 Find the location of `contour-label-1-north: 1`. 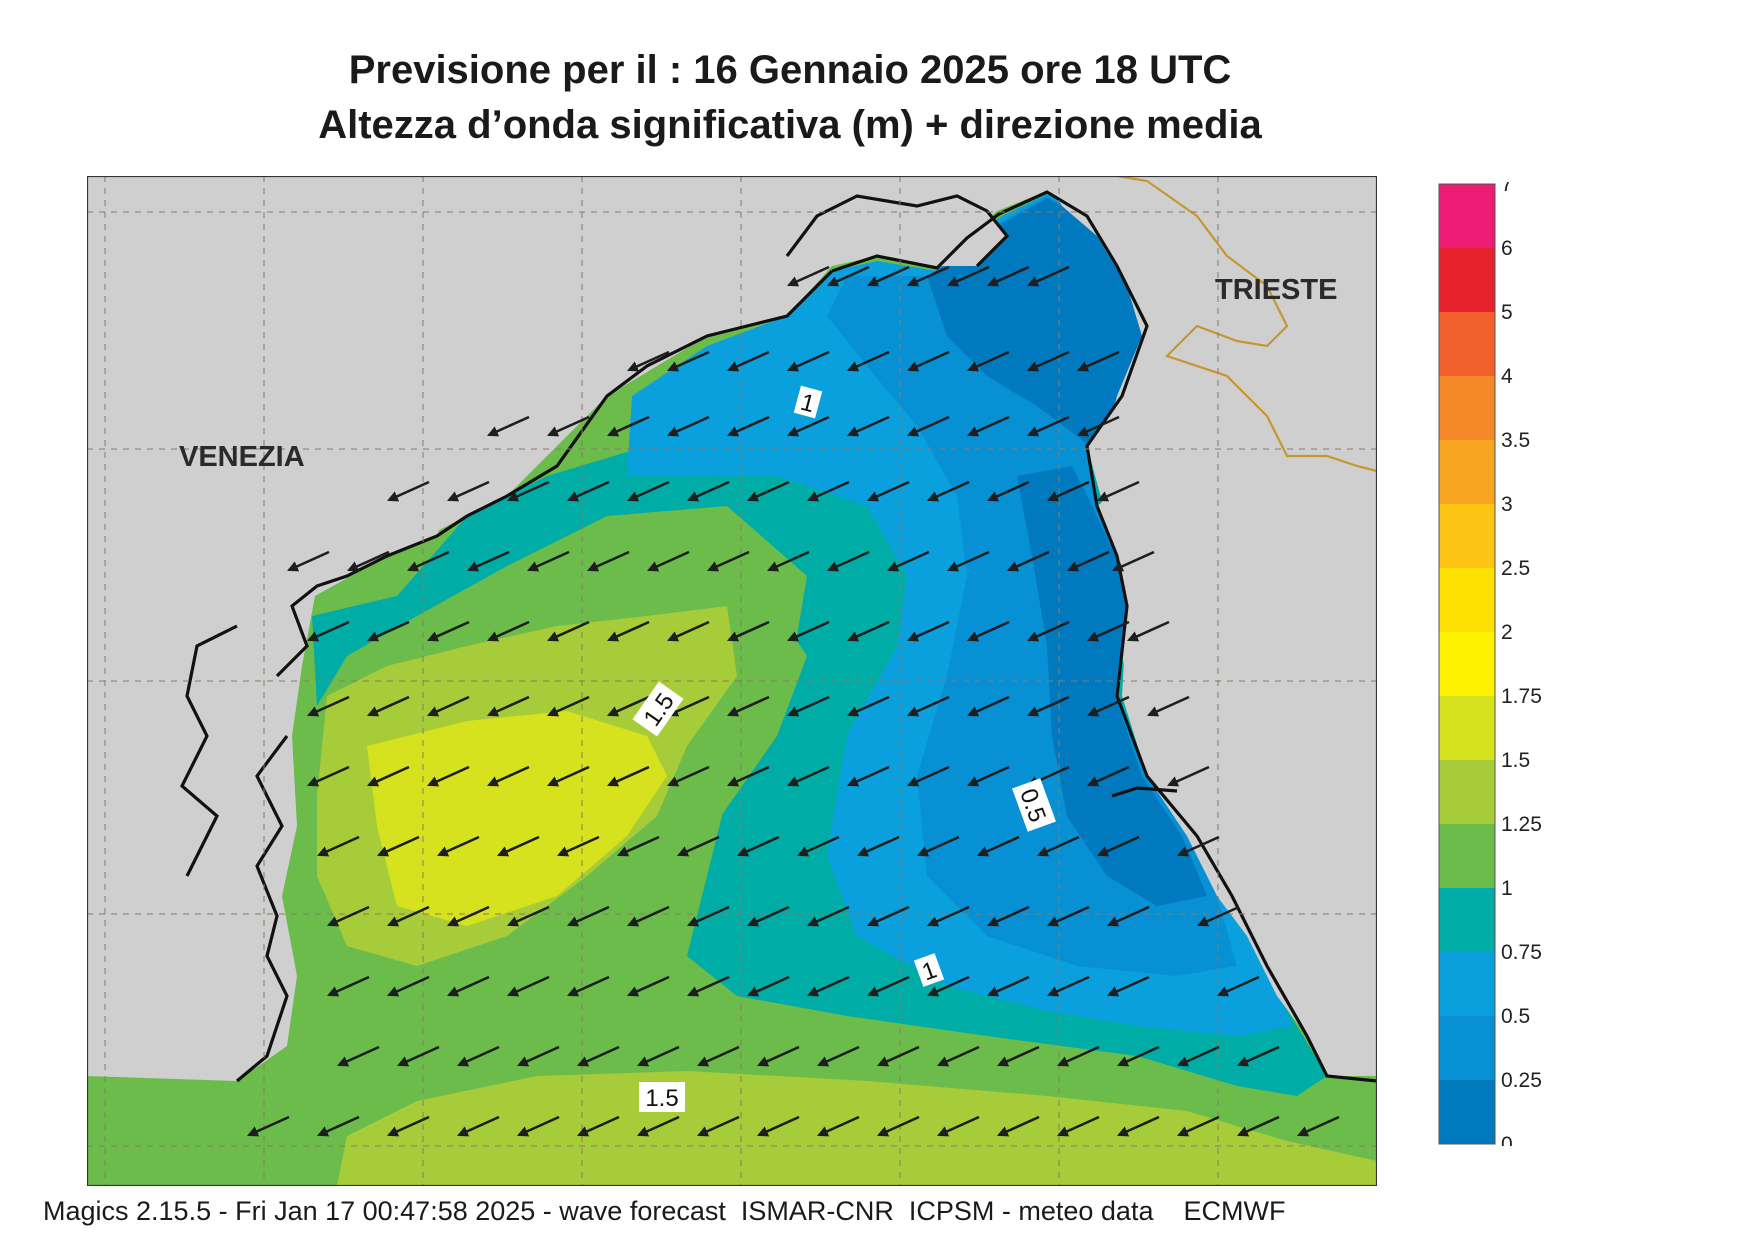

contour-label-1-north: 1 is located at coordinates (808, 402).